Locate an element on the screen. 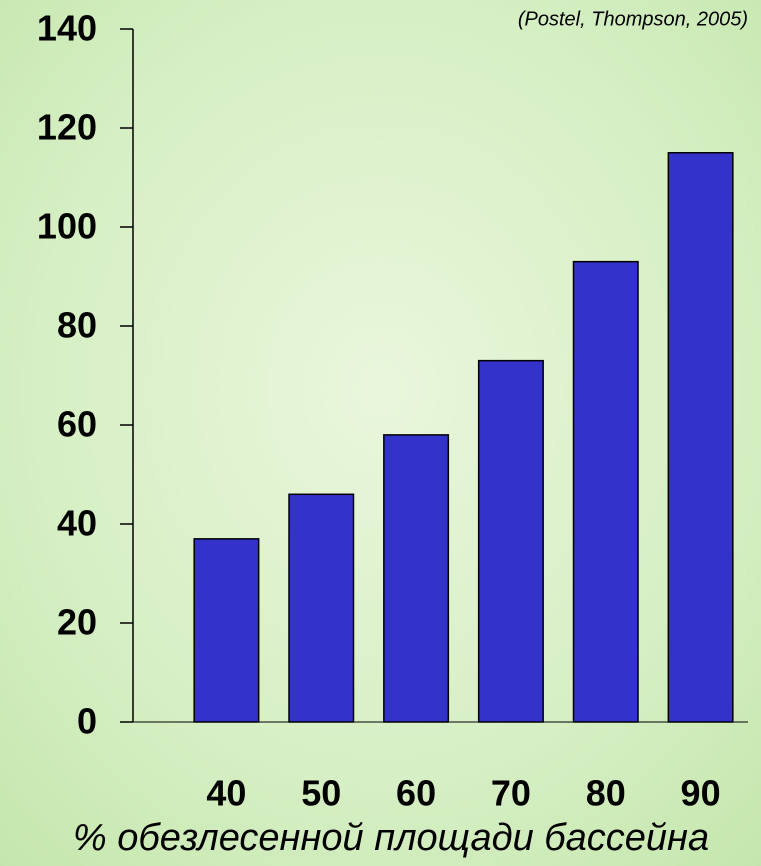 This screenshot has height=866, width=761. x-tick-label: 50 is located at coordinates (321, 793).